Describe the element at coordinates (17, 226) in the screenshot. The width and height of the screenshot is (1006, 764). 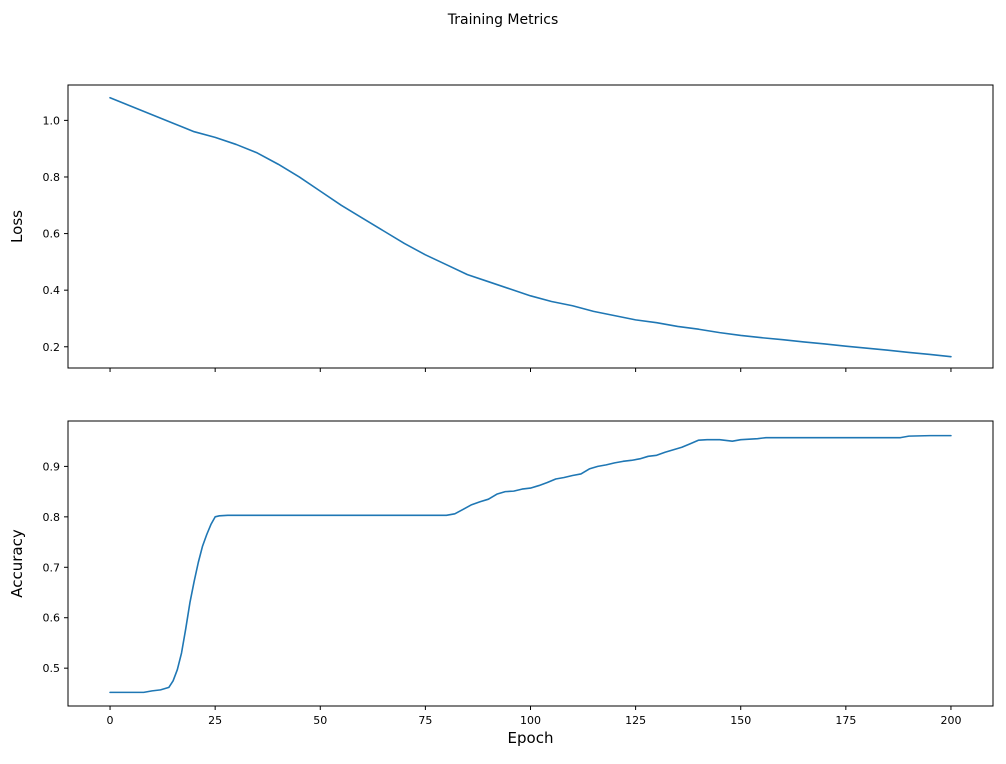
I see `loss-y-axis-label: Loss` at that location.